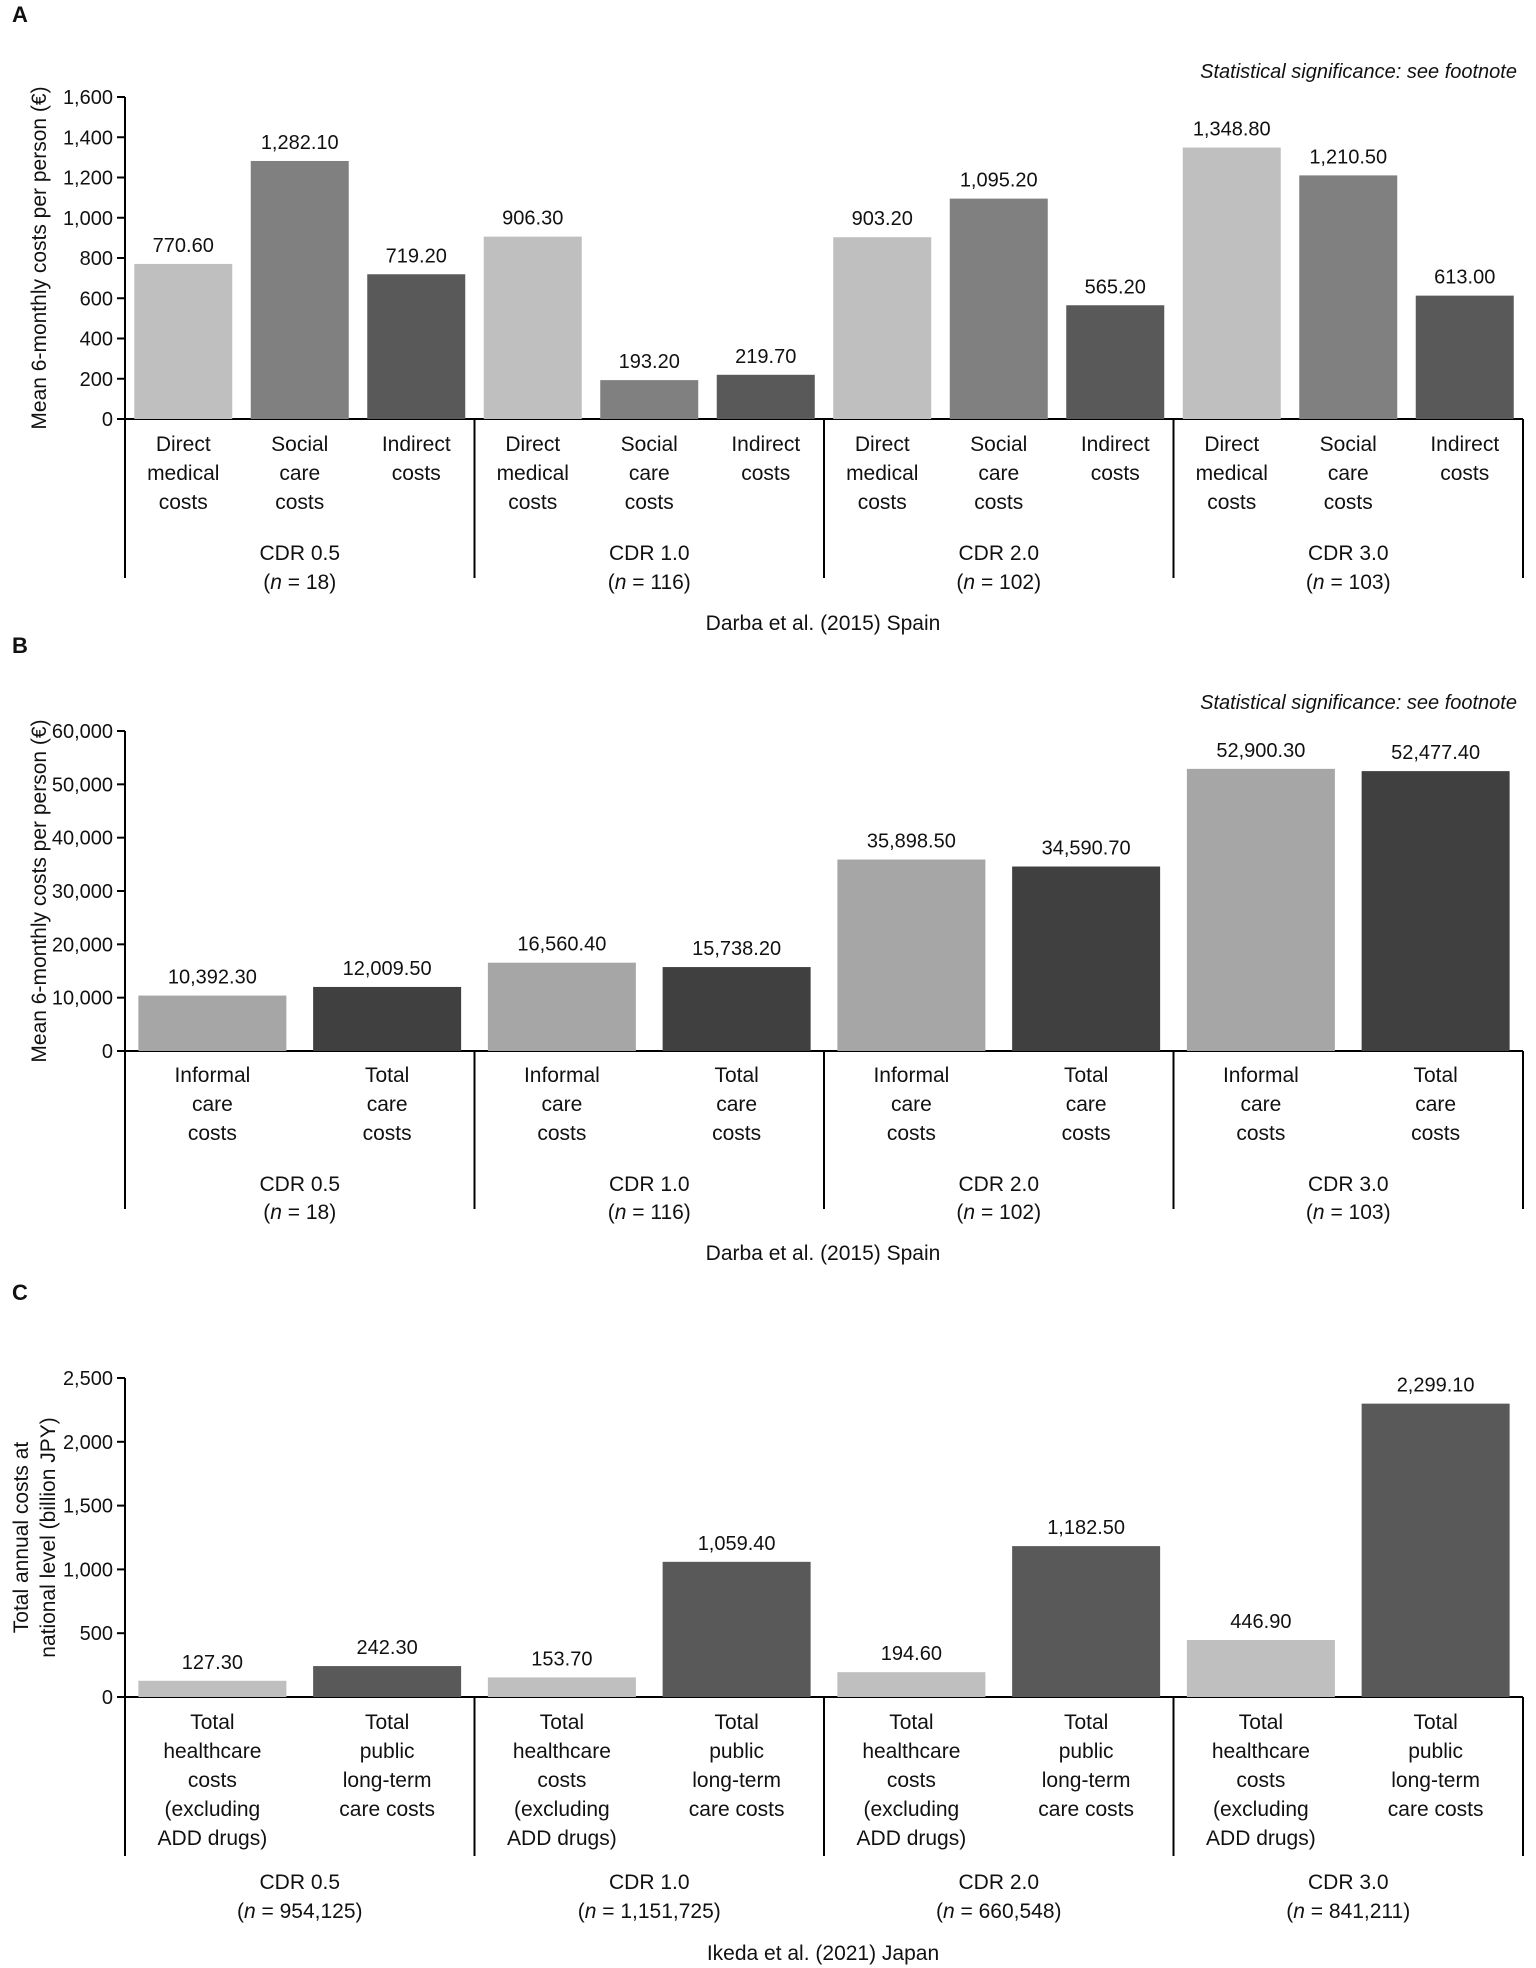 This screenshot has width=1536, height=1968. Describe the element at coordinates (736, 949) in the screenshot. I see `value-label: 15,738.20` at that location.